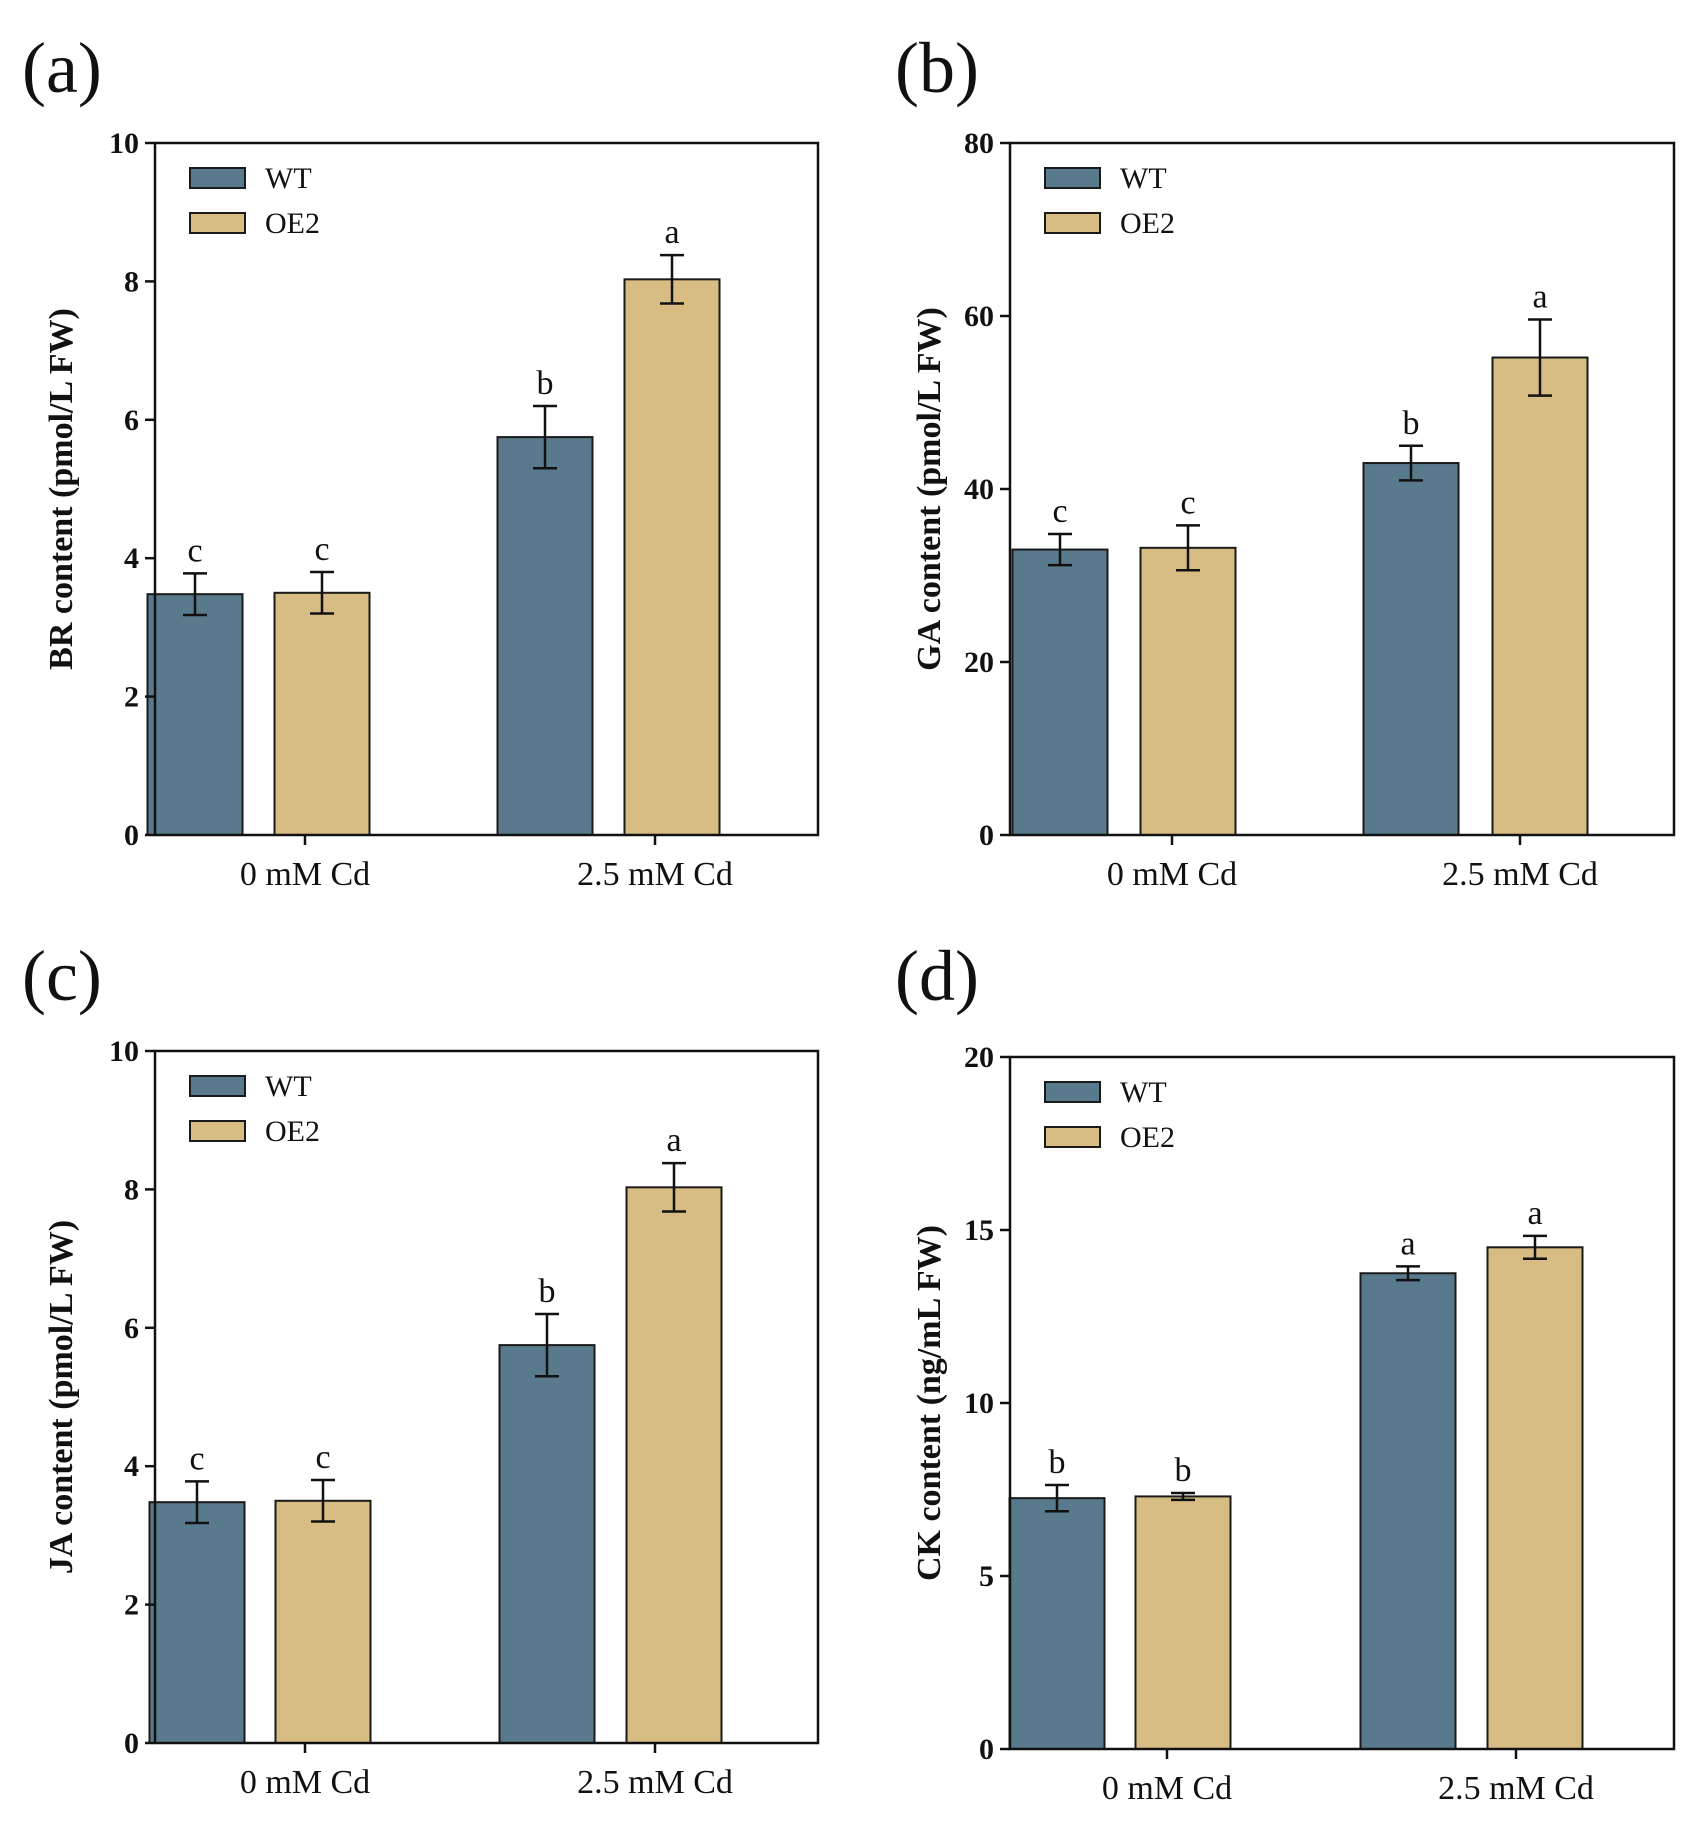  Describe the element at coordinates (61, 489) in the screenshot. I see `y-axis-title: BR content (pmol/L FW)` at that location.